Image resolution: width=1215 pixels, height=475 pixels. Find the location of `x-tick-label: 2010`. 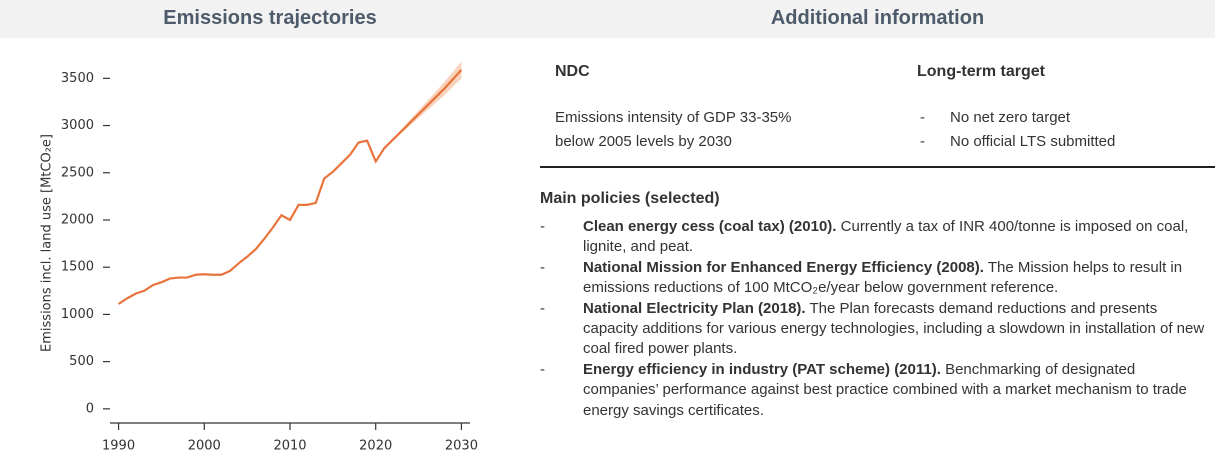

x-tick-label: 2010 is located at coordinates (289, 446).